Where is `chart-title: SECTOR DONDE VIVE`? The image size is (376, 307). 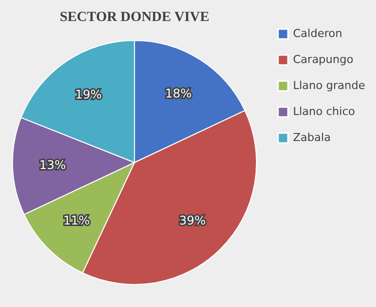 chart-title: SECTOR DONDE VIVE is located at coordinates (135, 17).